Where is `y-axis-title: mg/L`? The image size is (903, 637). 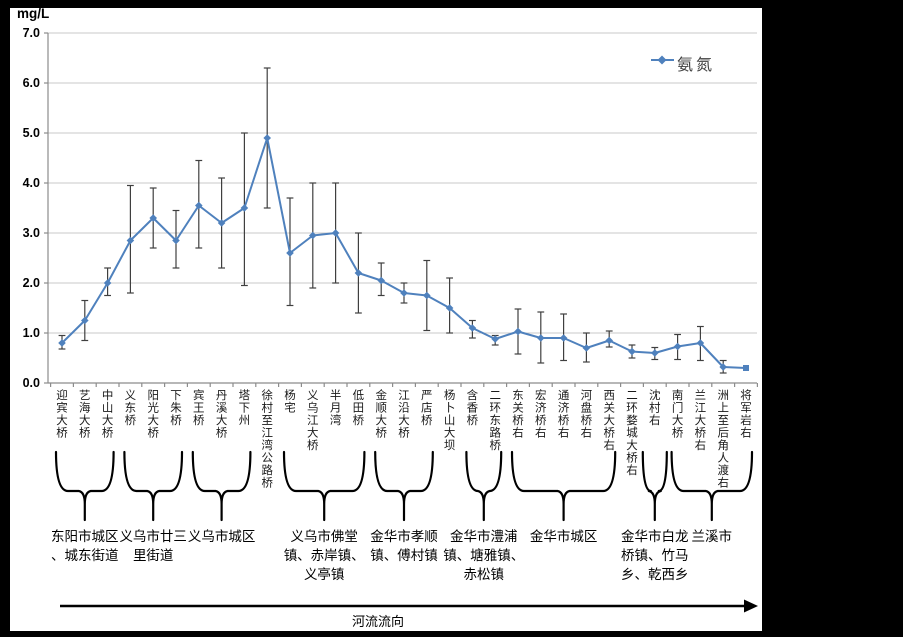
y-axis-title: mg/L is located at coordinates (33, 13).